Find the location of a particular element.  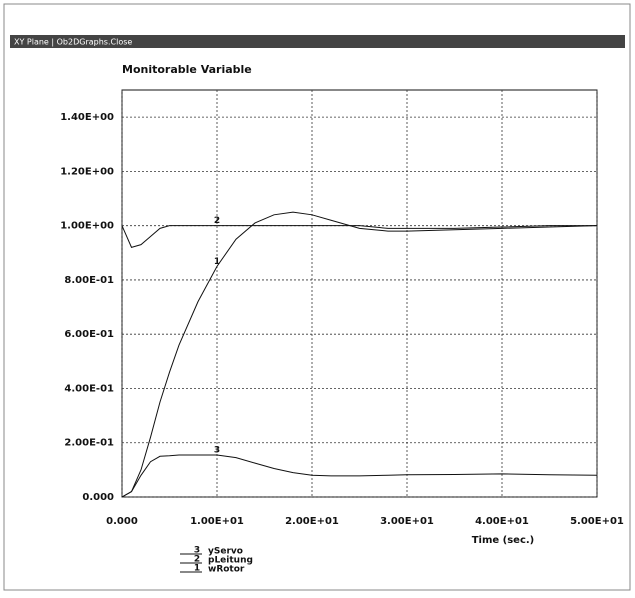

curve-label: 2 is located at coordinates (217, 221).